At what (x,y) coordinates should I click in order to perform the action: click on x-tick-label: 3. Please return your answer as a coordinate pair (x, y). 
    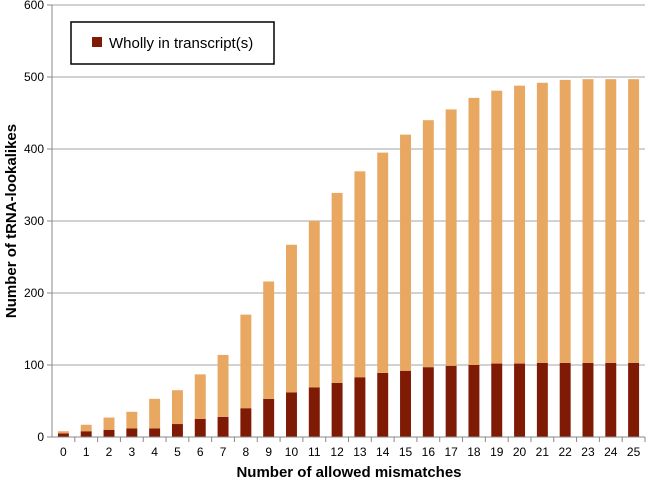
    Looking at the image, I should click on (131, 452).